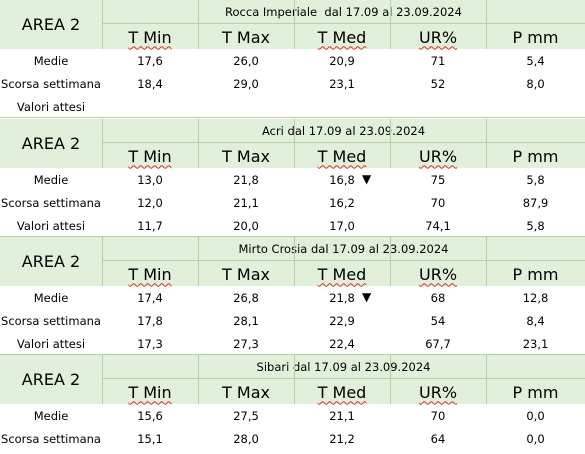 This screenshot has width=585, height=454. I want to click on table-cell: 64, so click(438, 438).